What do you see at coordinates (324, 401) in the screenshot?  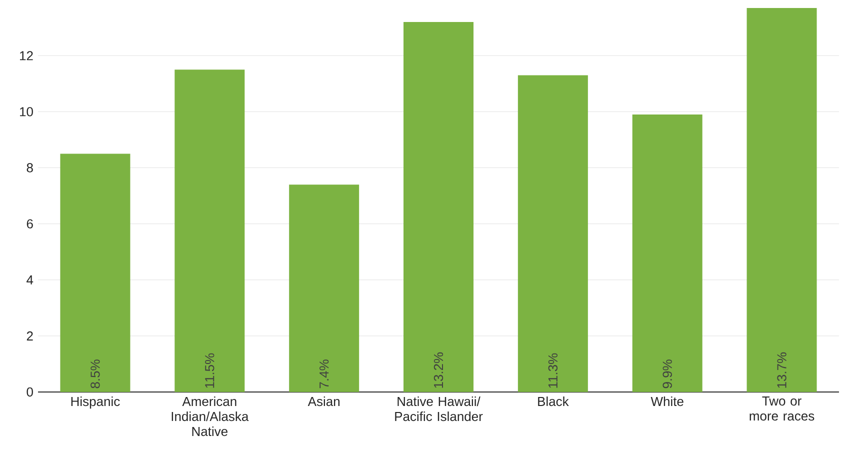 I see `x-tick-label: Asian` at bounding box center [324, 401].